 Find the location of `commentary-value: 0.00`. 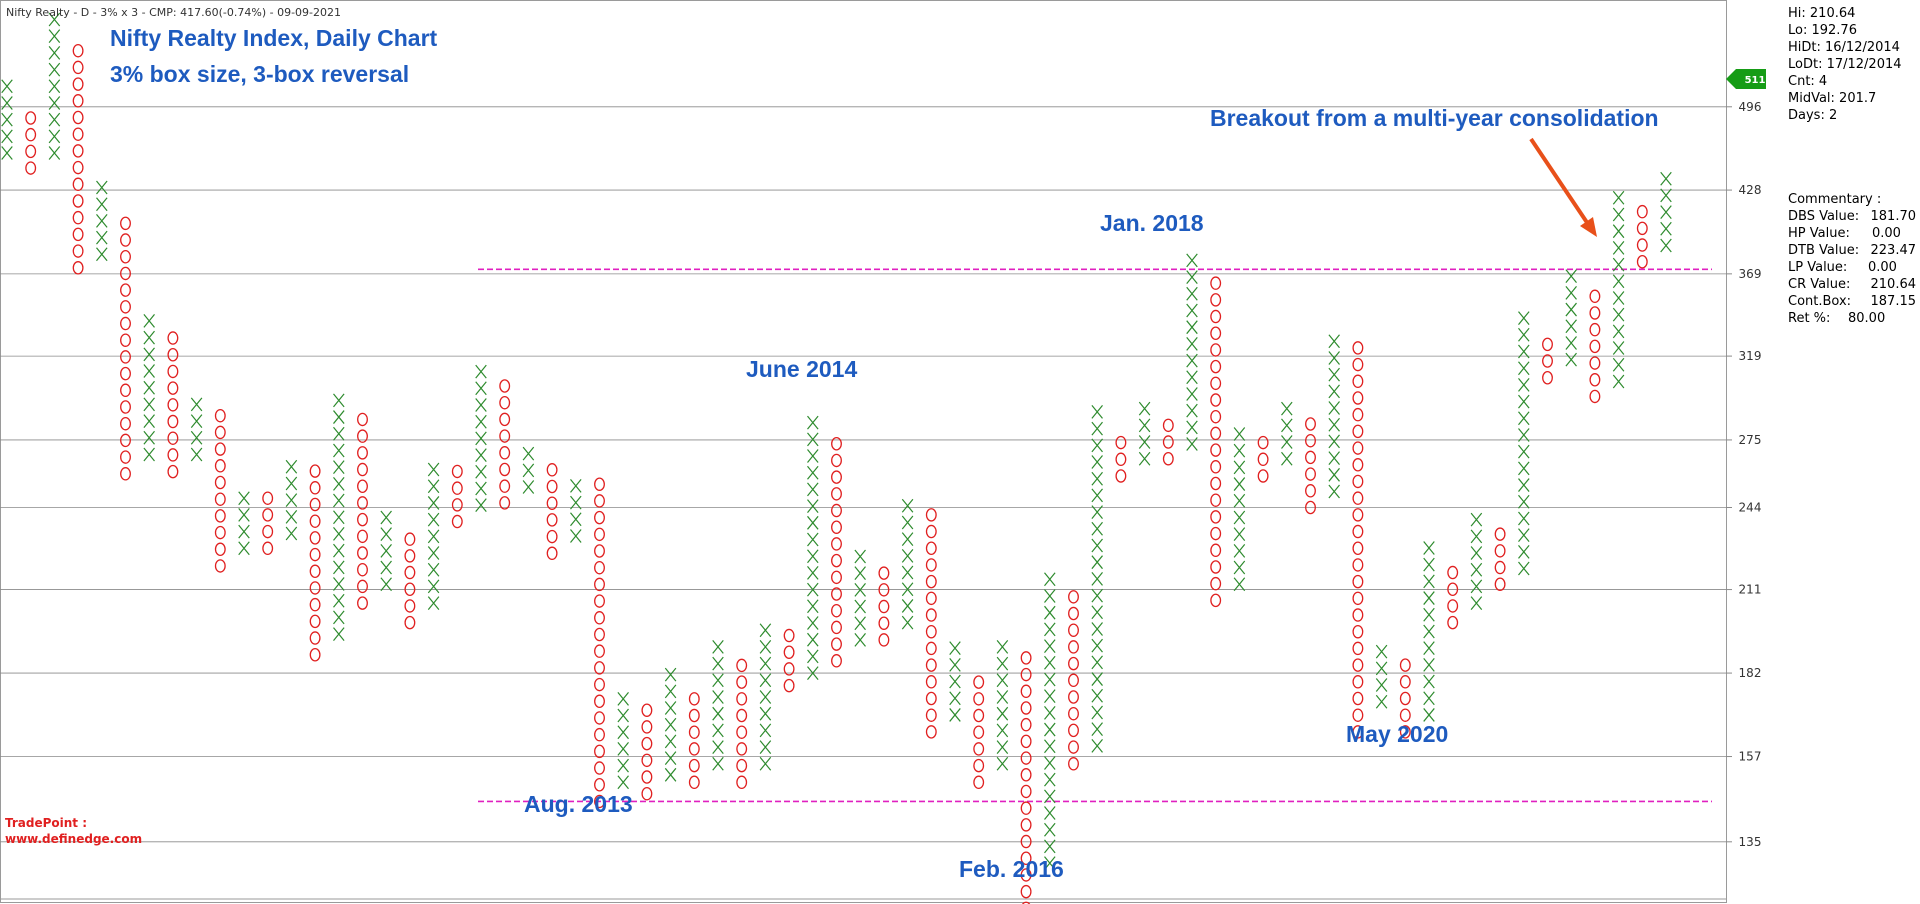

commentary-value: 0.00 is located at coordinates (1882, 267).